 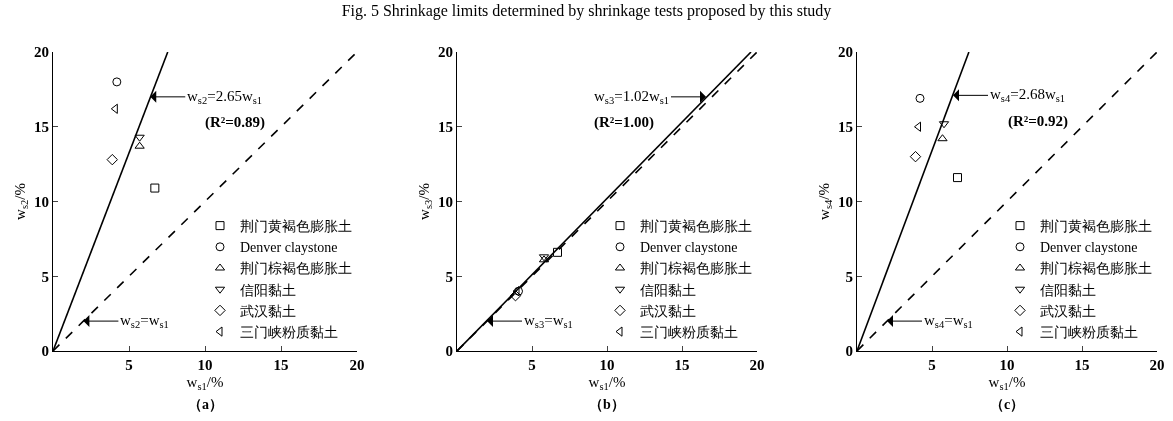 I want to click on annotation: w$_{s3}$=1.02w$_{s1}$, so click(x=632, y=97).